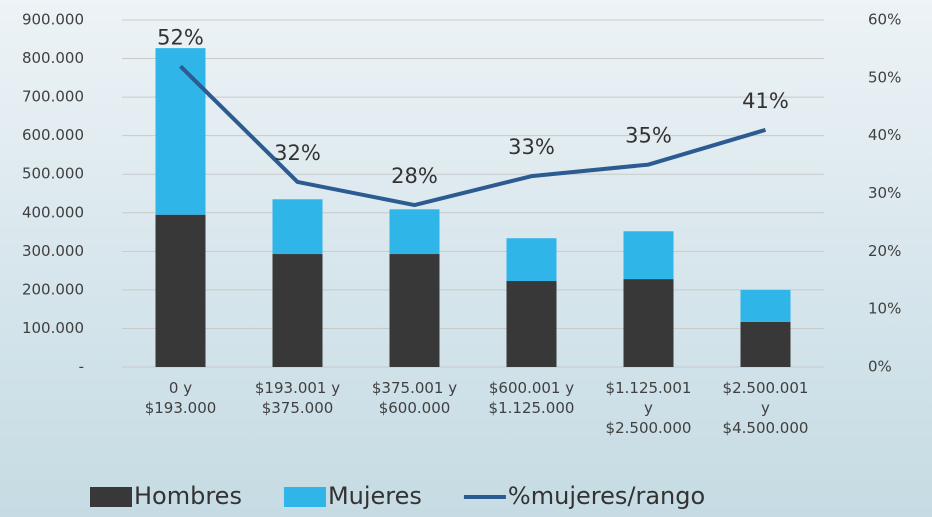 This screenshot has height=517, width=932. I want to click on y-tick-label: 500.000, so click(53, 174).